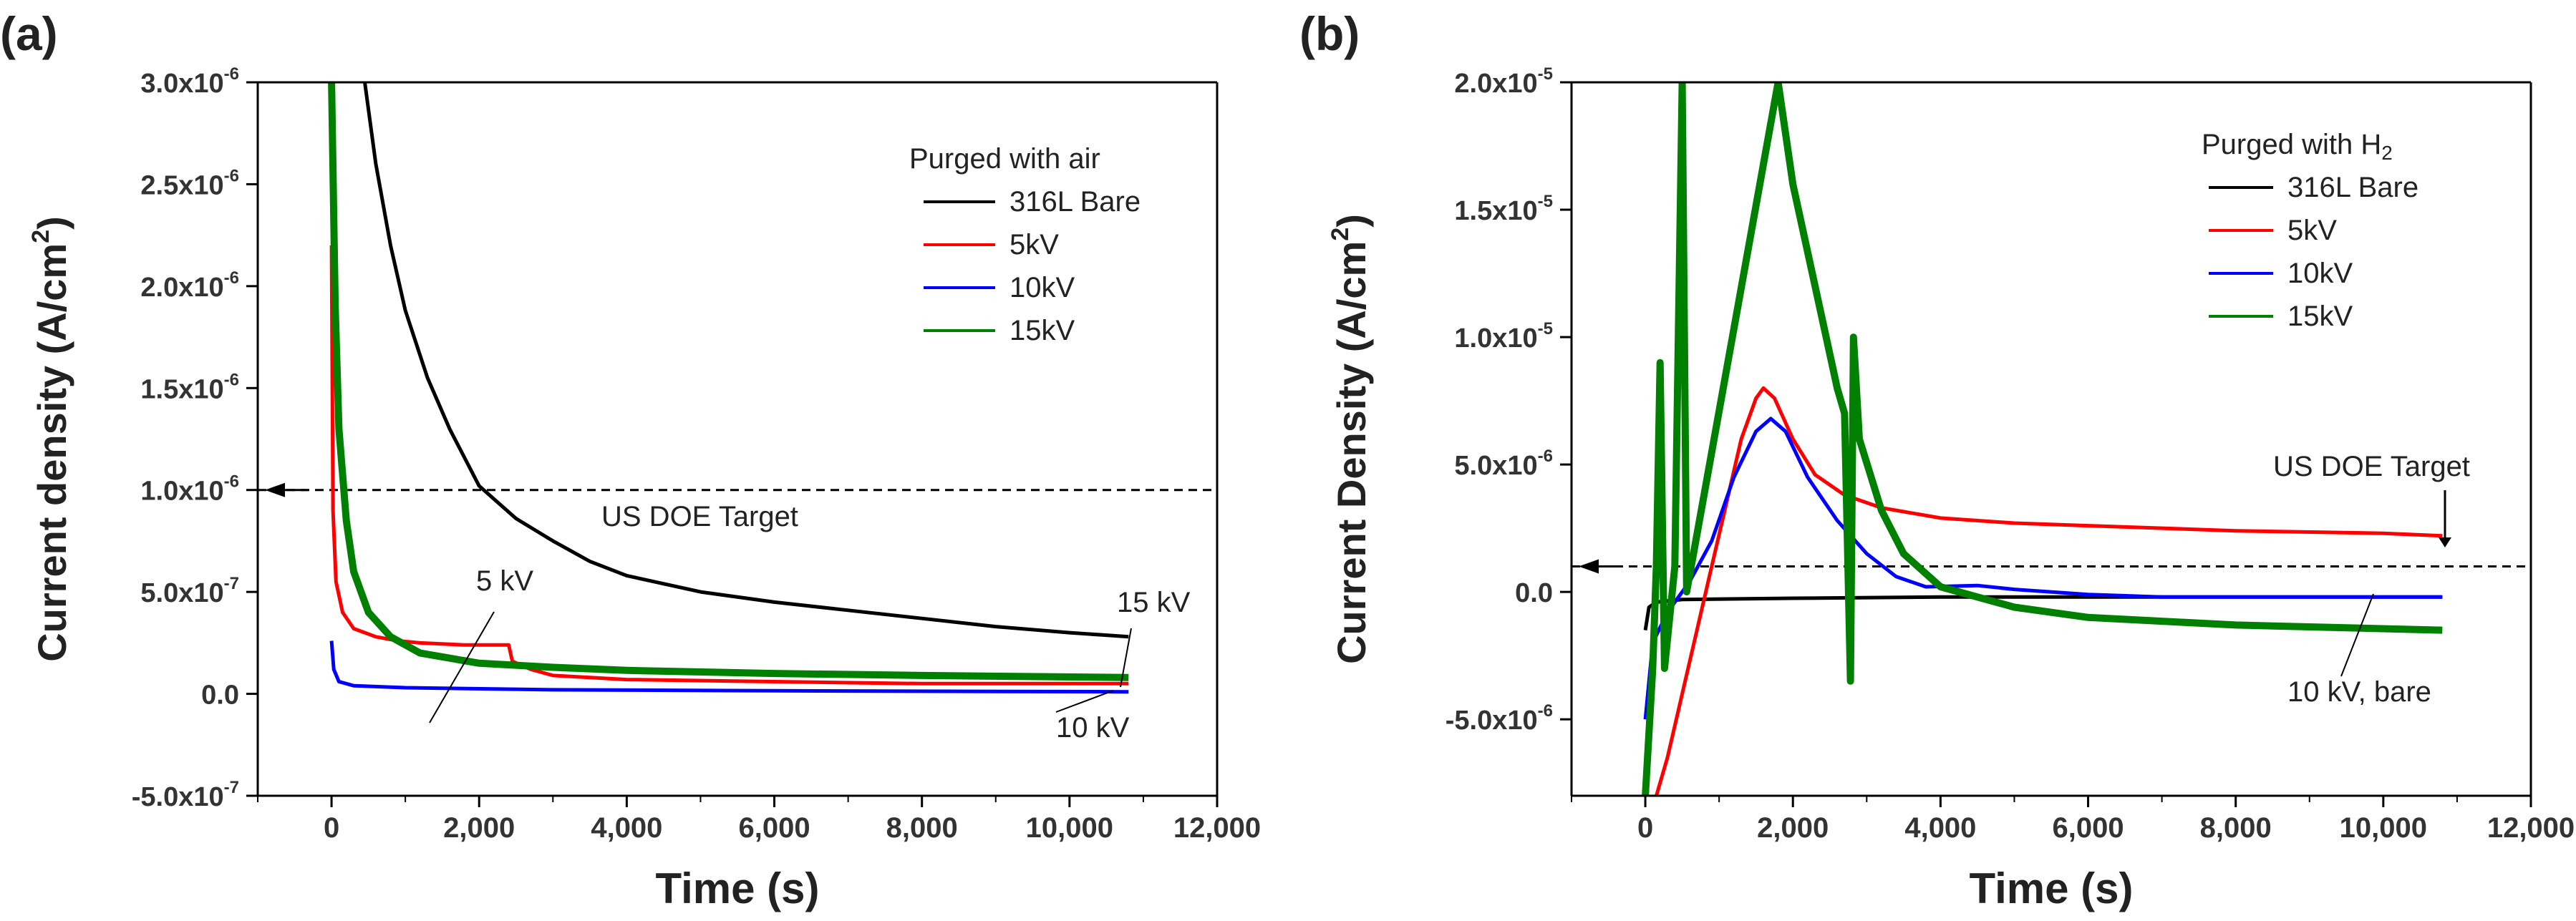 The image size is (2576, 921). Describe the element at coordinates (729, 465) in the screenshot. I see `series-line-5kv` at that location.